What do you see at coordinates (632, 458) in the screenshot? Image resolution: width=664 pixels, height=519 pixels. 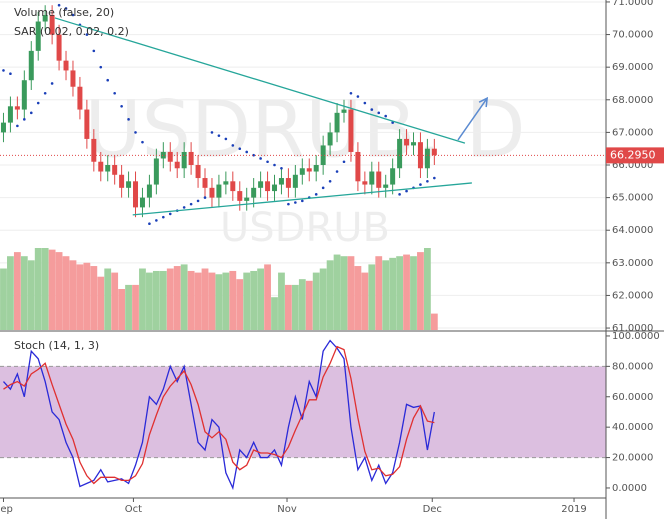 I see `y-tick-label: 20.0000` at bounding box center [632, 458].